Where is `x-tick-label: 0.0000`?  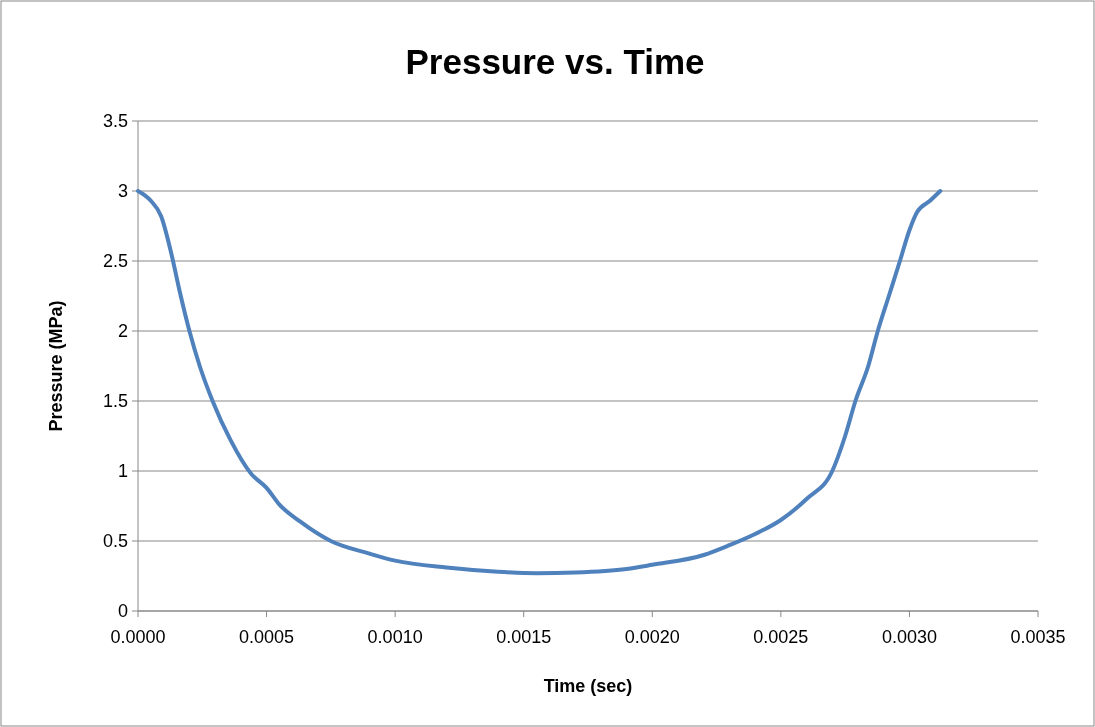
x-tick-label: 0.0000 is located at coordinates (138, 637).